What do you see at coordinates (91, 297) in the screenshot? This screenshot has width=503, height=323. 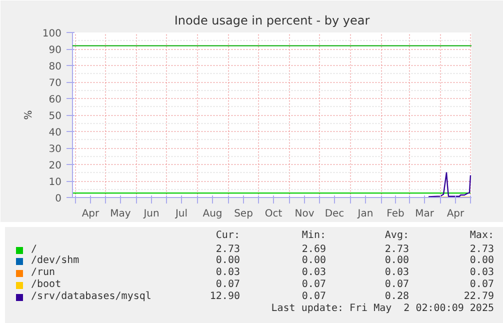 I see `legend-label: /srv/databases/mysql` at bounding box center [91, 297].